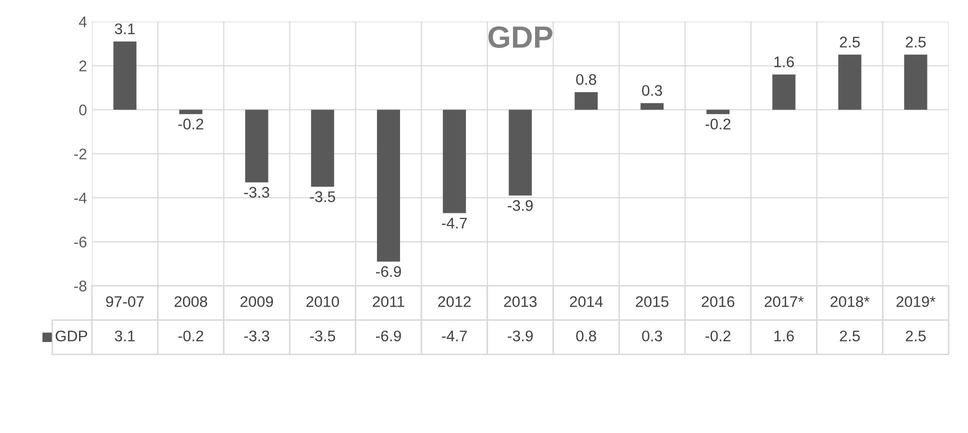 This screenshot has width=968, height=433. What do you see at coordinates (784, 62) in the screenshot?
I see `annotation: 1.6` at bounding box center [784, 62].